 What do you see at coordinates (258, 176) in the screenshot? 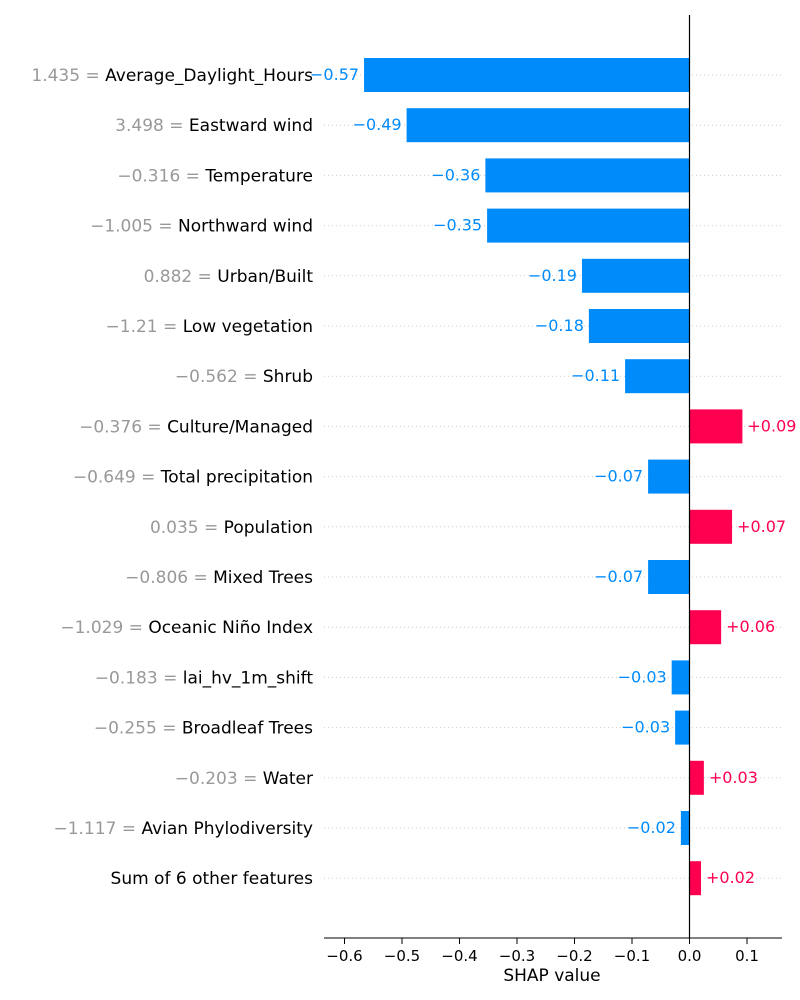
I see `feature-name: Temperature` at bounding box center [258, 176].